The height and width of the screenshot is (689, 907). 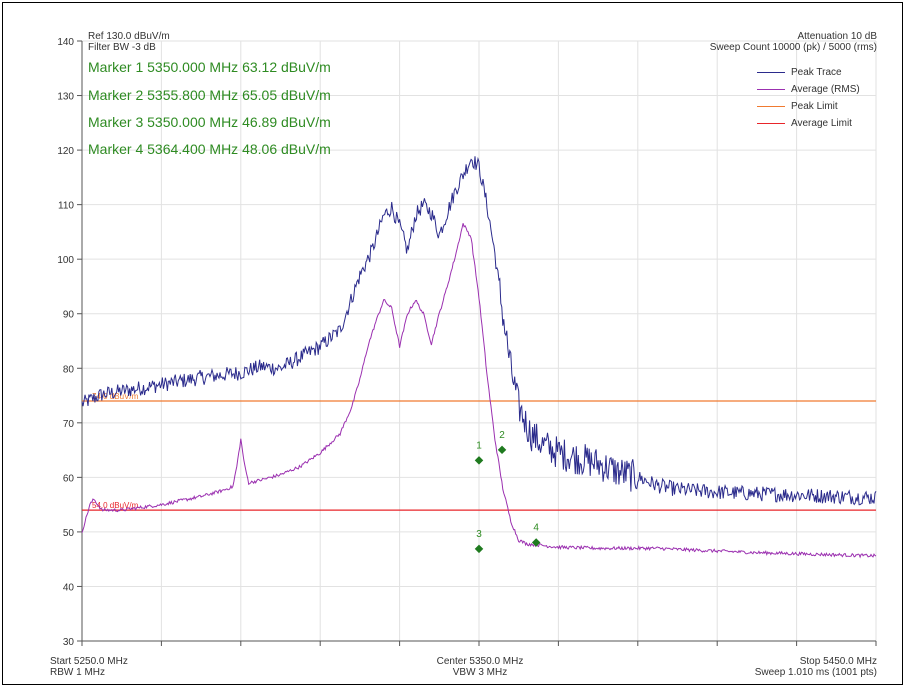 I want to click on marker-readout-1: Marker 1 5350.000 MHz 63.12 dBuV/m, so click(x=209, y=67).